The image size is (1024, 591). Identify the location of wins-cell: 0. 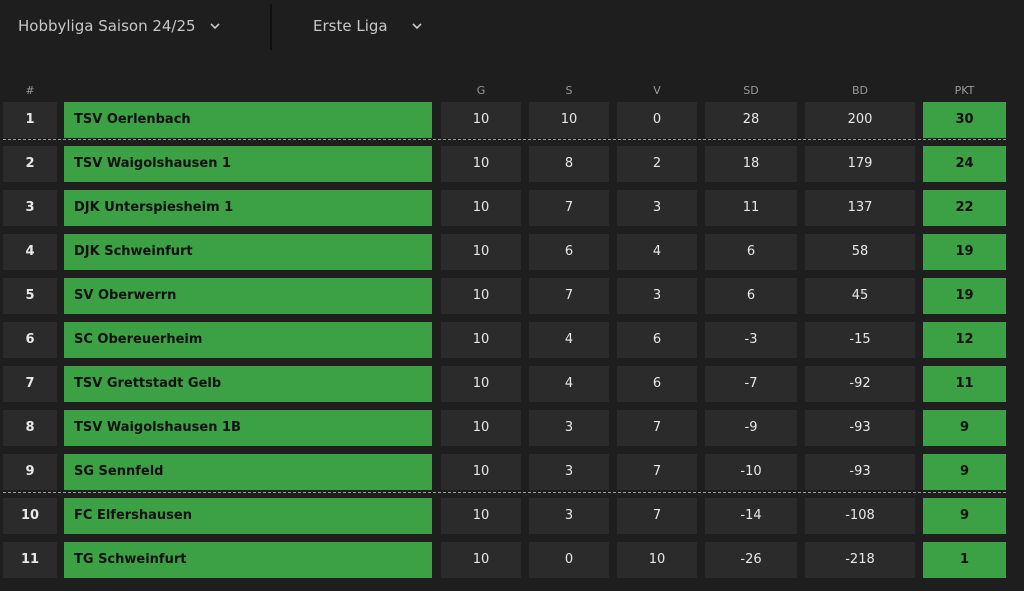
(569, 560).